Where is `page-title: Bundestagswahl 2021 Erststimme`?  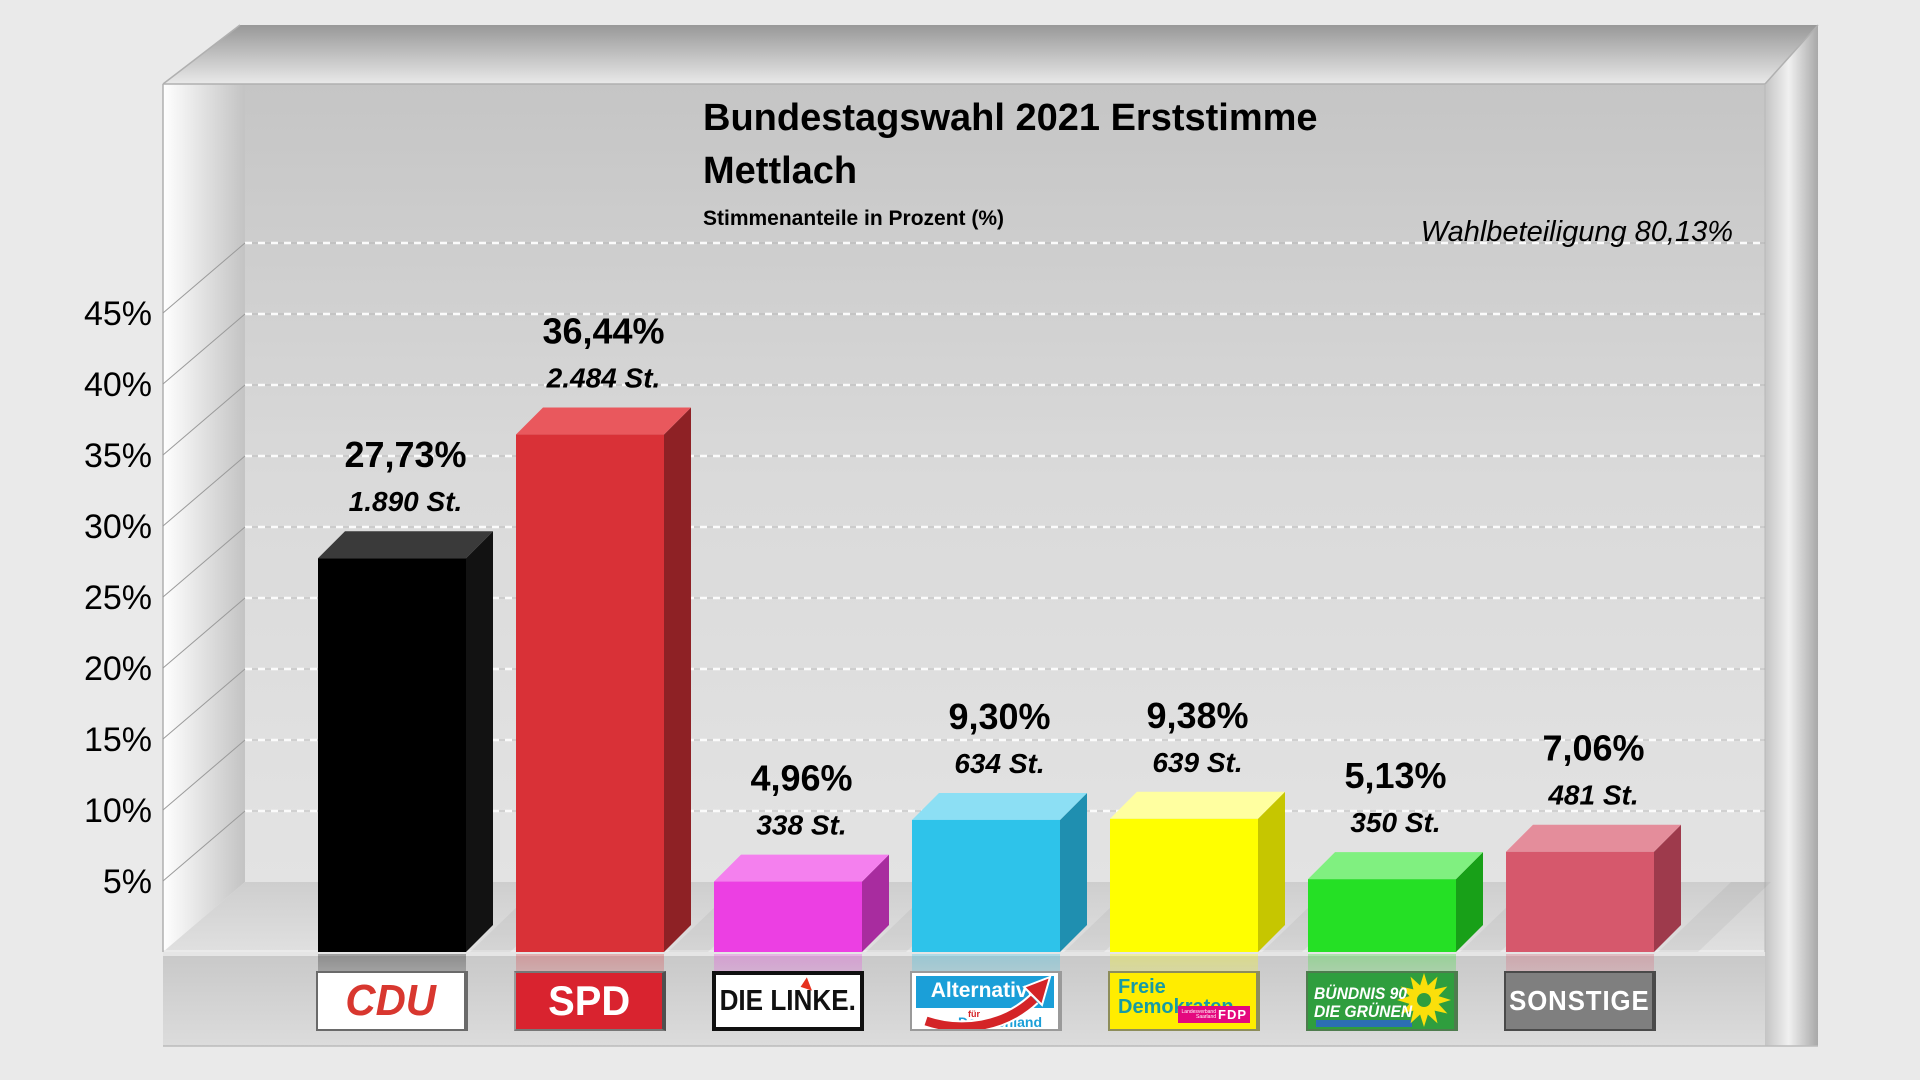
page-title: Bundestagswahl 2021 Erststimme is located at coordinates (1010, 118).